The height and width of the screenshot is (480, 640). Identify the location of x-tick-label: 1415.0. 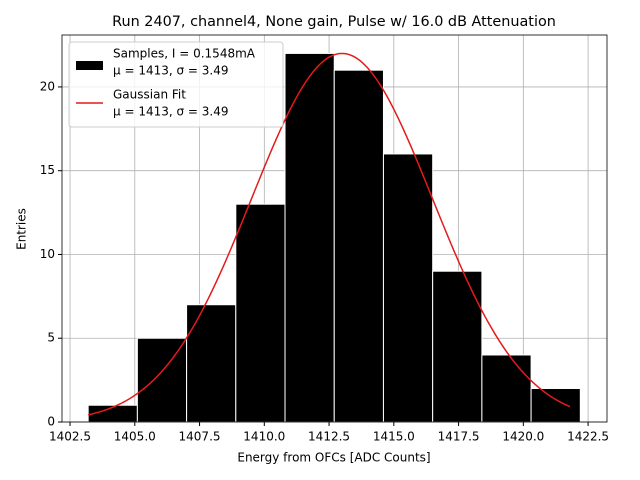
(394, 437).